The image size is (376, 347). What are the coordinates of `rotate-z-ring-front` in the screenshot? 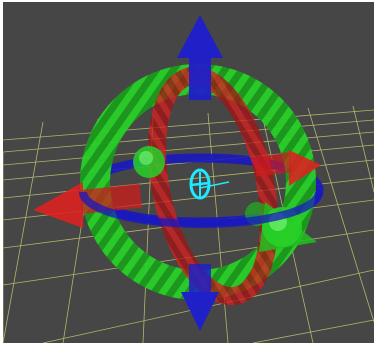 It's located at (201, 209).